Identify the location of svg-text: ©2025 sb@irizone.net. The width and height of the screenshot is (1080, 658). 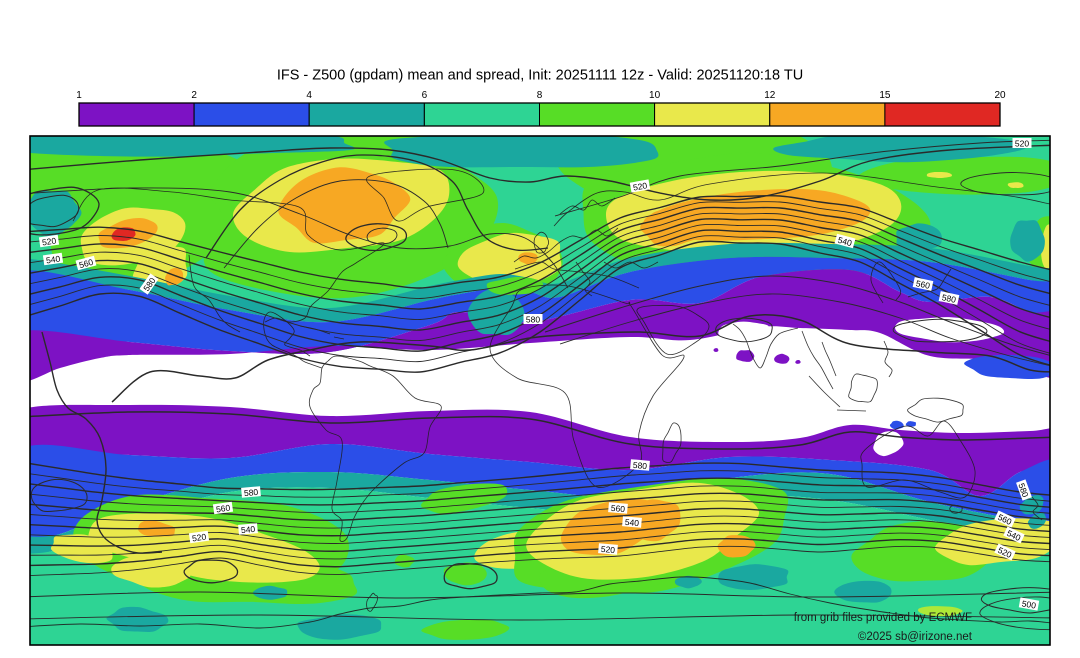
(915, 637).